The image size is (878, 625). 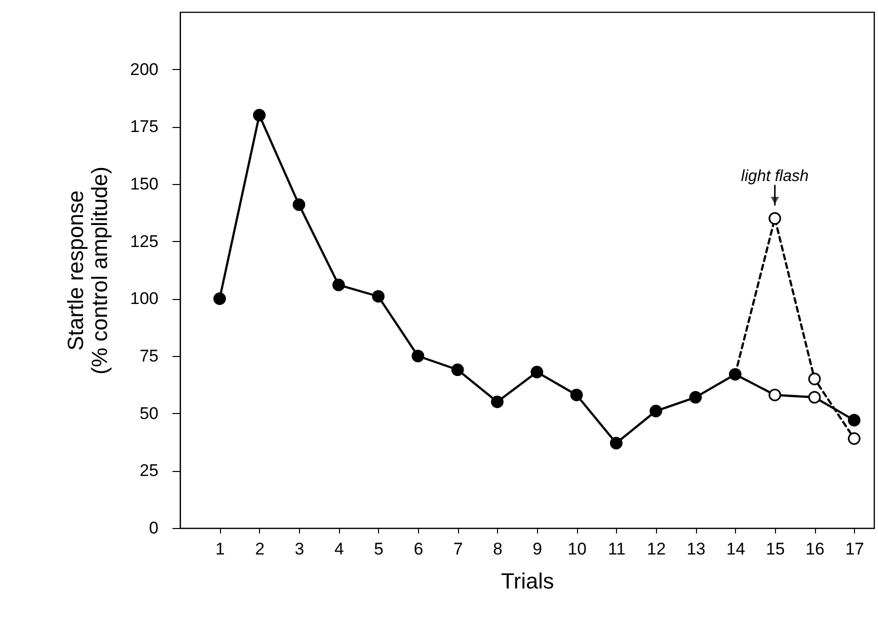 What do you see at coordinates (458, 549) in the screenshot?
I see `x-tick-label: 7` at bounding box center [458, 549].